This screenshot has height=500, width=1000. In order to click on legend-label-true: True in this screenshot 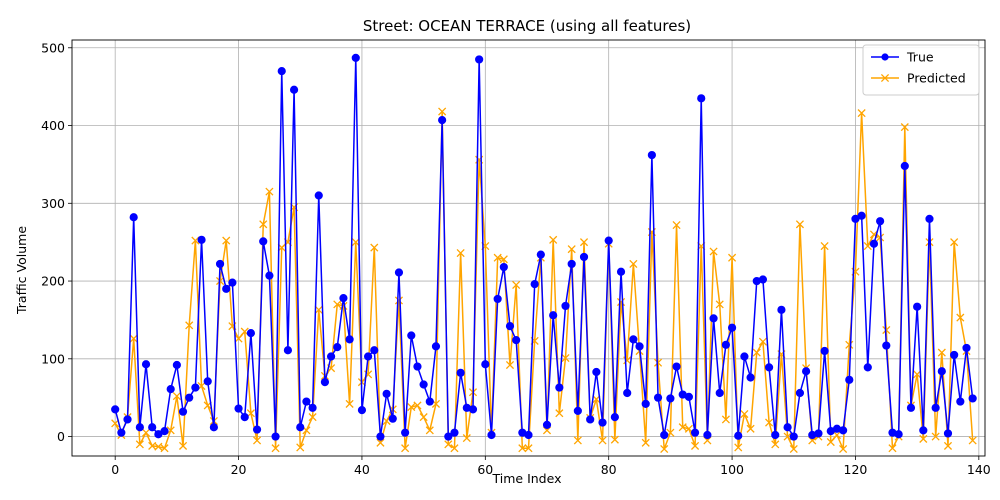, I will do `click(920, 57)`.